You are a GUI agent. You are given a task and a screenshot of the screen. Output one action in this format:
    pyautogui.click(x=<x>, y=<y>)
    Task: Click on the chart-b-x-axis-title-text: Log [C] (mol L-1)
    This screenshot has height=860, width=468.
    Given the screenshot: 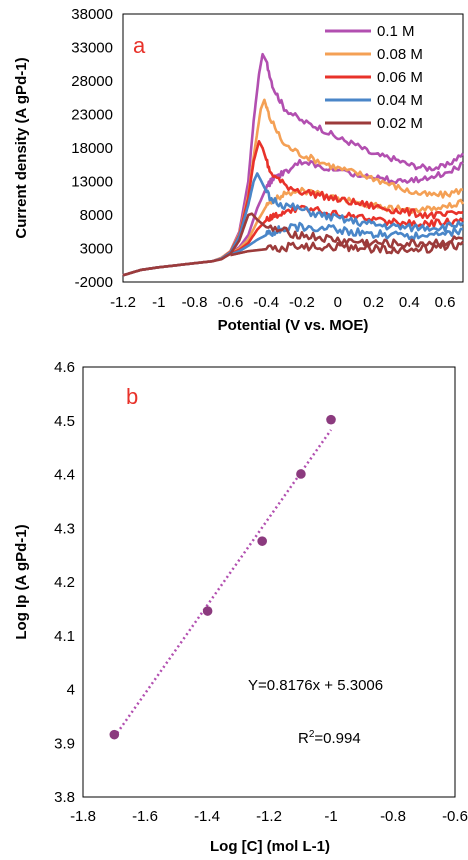 What is the action you would take?
    pyautogui.click(x=270, y=846)
    